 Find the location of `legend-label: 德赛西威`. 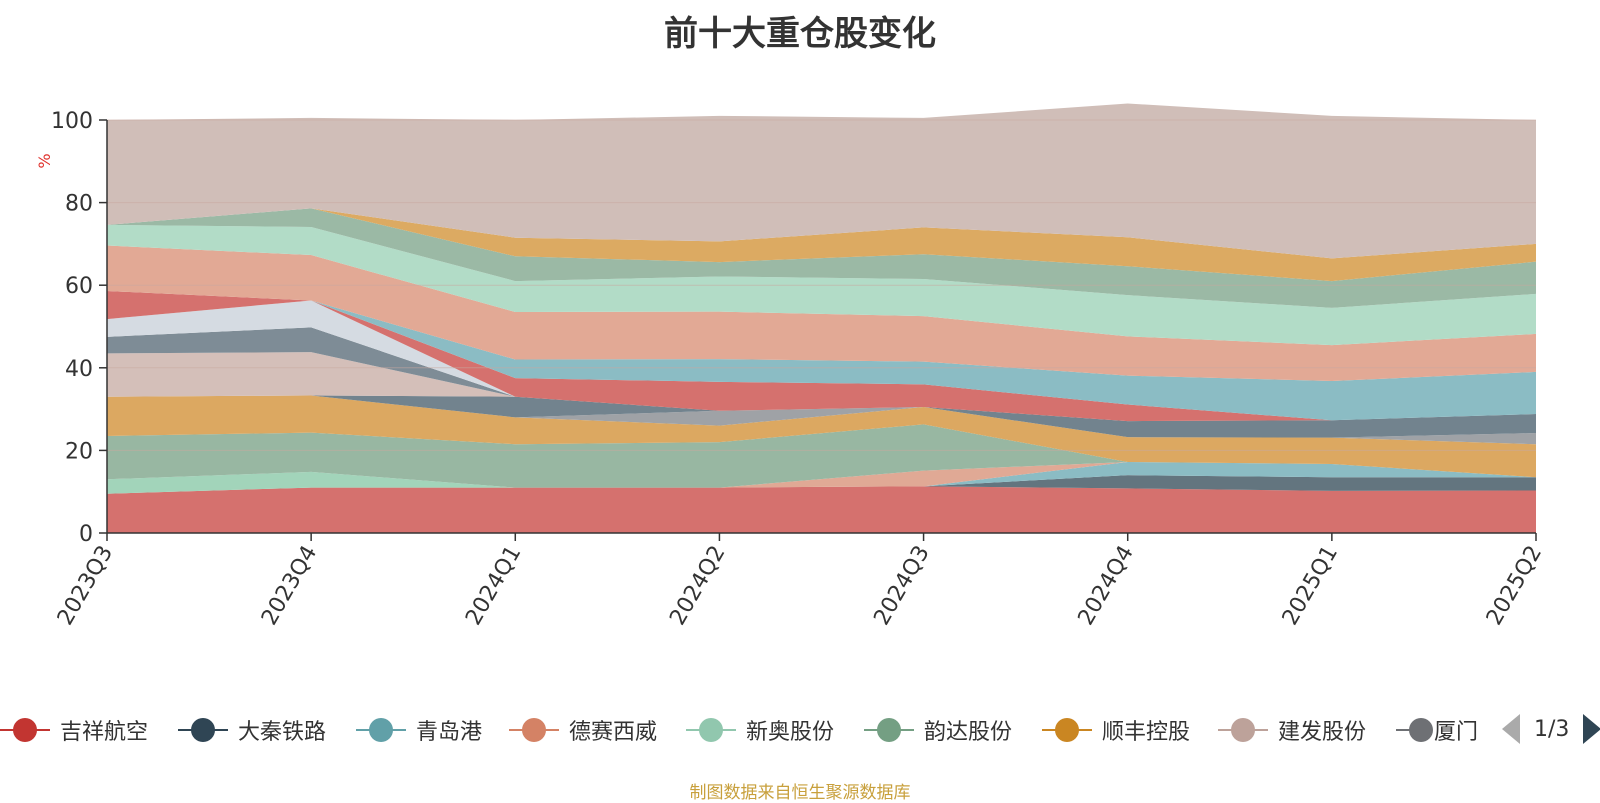

legend-label: 德赛西威 is located at coordinates (613, 732).